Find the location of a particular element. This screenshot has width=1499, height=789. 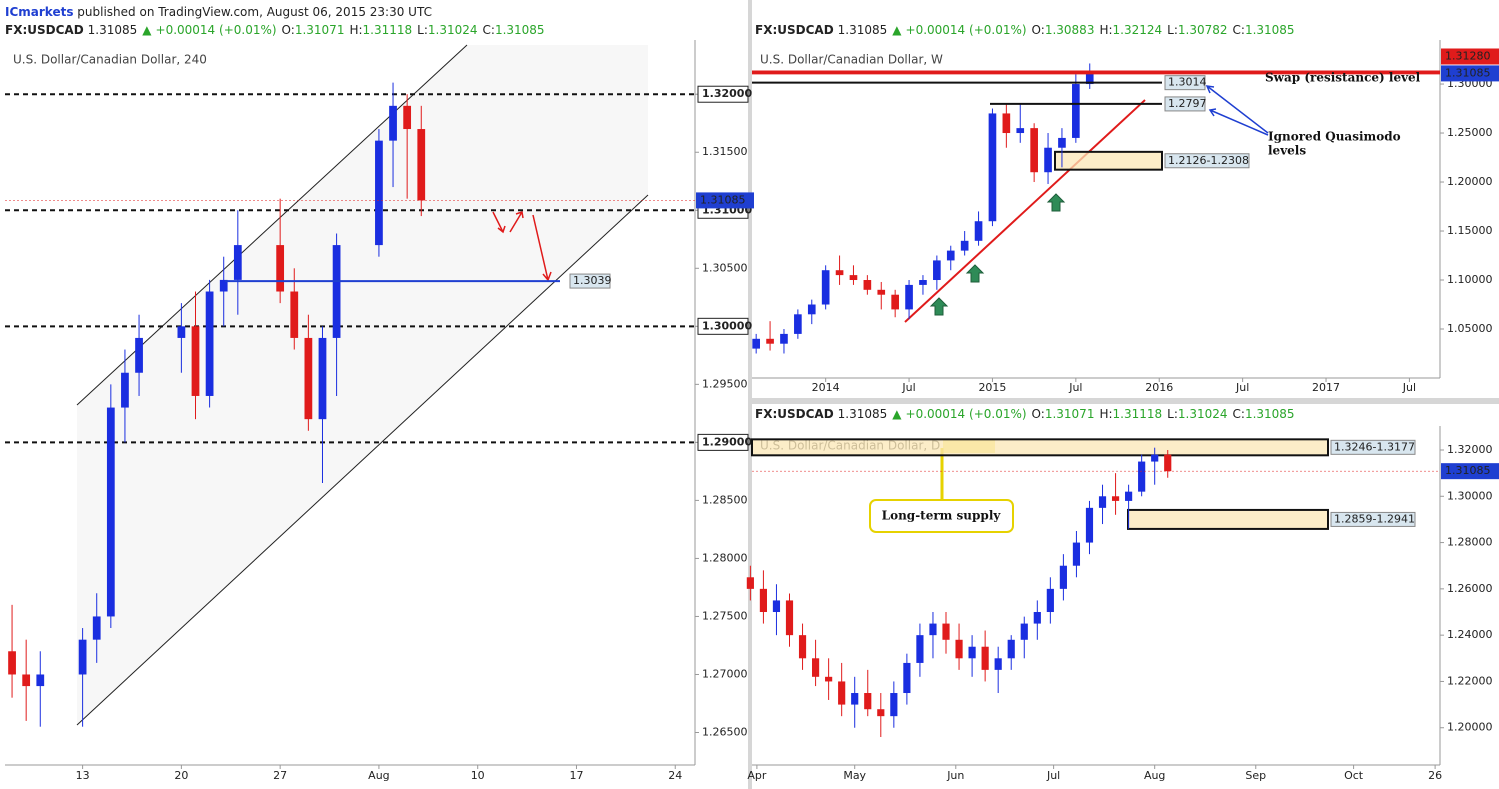

axis-label-box is located at coordinates (1470, 56).